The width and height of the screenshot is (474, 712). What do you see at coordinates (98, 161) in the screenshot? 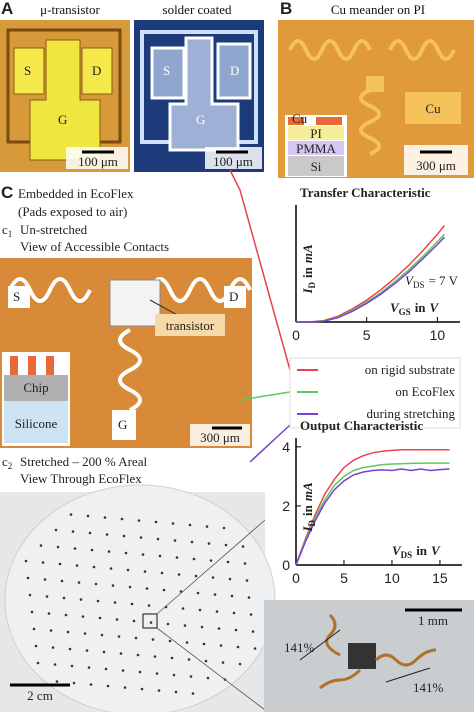
I see `scale-bar-label: 100 μm` at bounding box center [98, 161].